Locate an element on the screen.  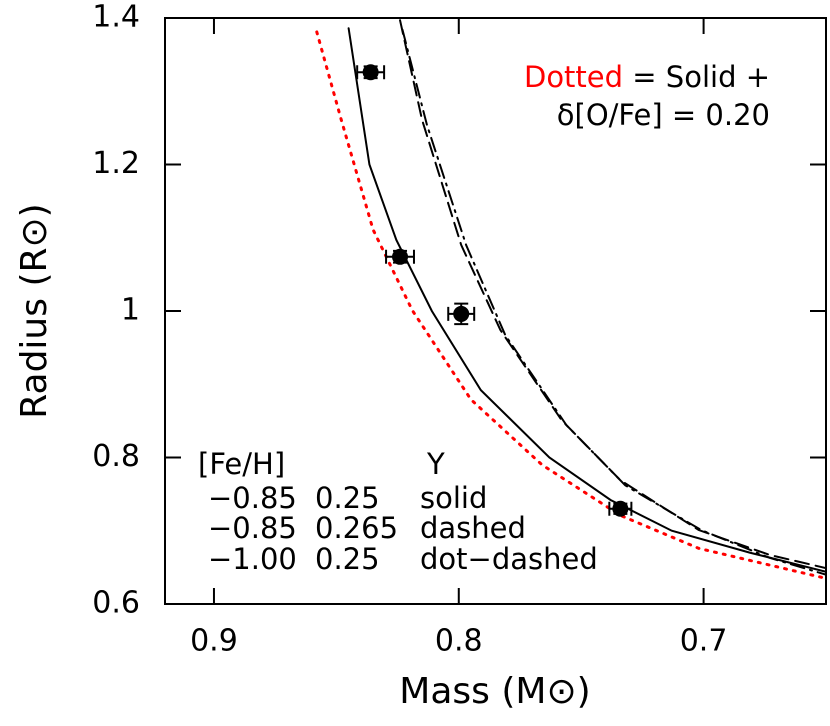
y-tick-label: 1.2 is located at coordinates (116, 163).